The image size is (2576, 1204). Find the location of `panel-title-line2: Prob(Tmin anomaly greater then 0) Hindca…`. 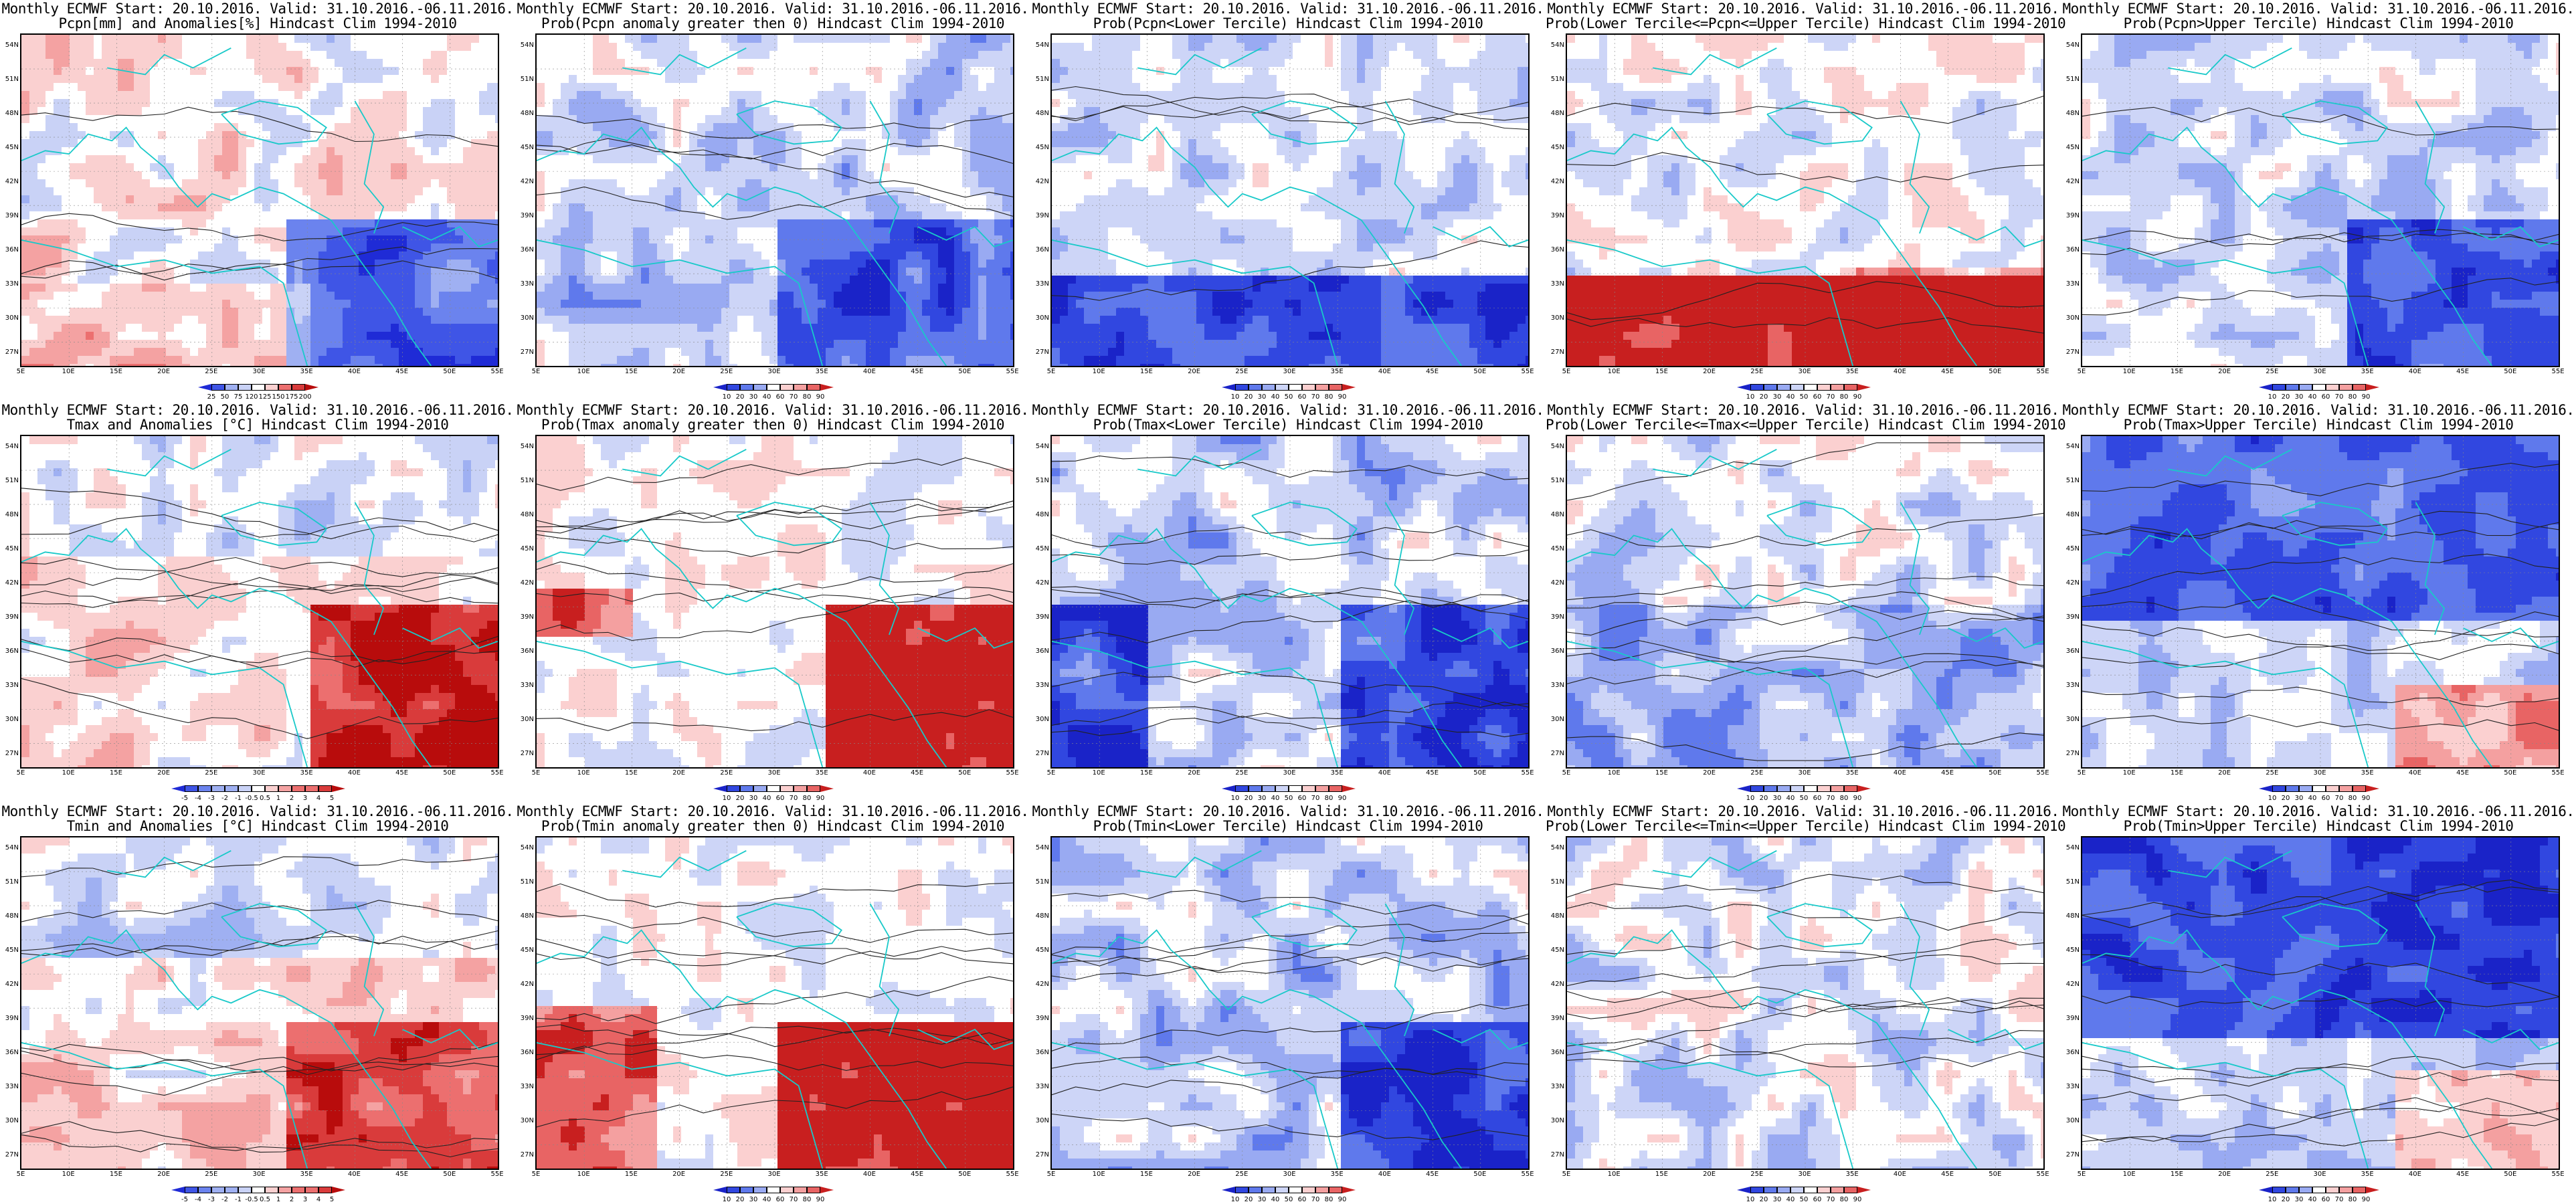

panel-title-line2: Prob(Tmin anomaly greater then 0) Hindca… is located at coordinates (773, 826).